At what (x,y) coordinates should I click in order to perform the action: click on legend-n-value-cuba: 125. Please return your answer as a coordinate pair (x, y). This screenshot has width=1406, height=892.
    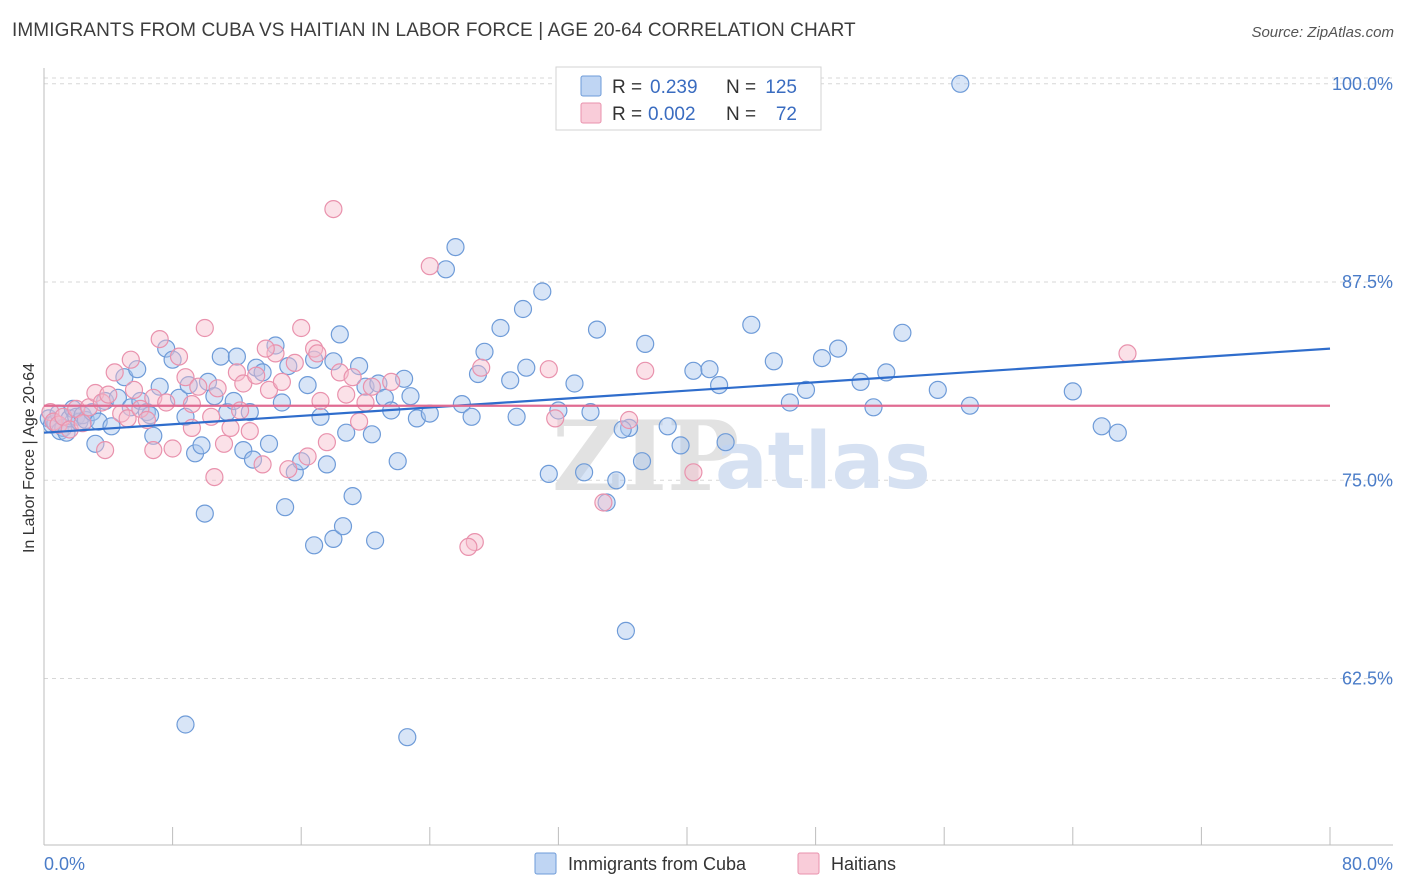
    Looking at the image, I should click on (781, 87).